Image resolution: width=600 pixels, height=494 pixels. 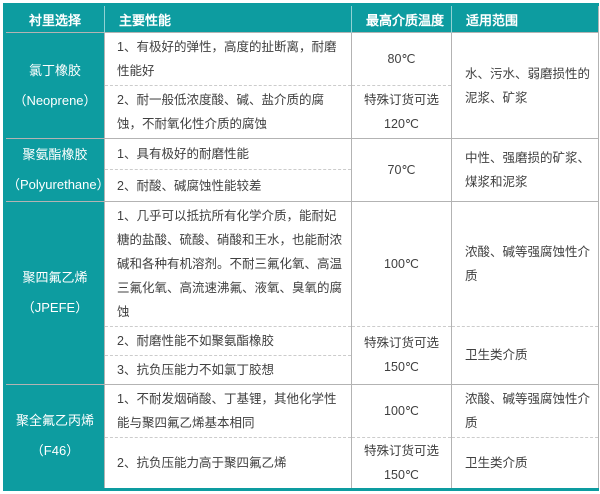 What do you see at coordinates (525, 18) in the screenshot?
I see `header-cell-application: 适用范围` at bounding box center [525, 18].